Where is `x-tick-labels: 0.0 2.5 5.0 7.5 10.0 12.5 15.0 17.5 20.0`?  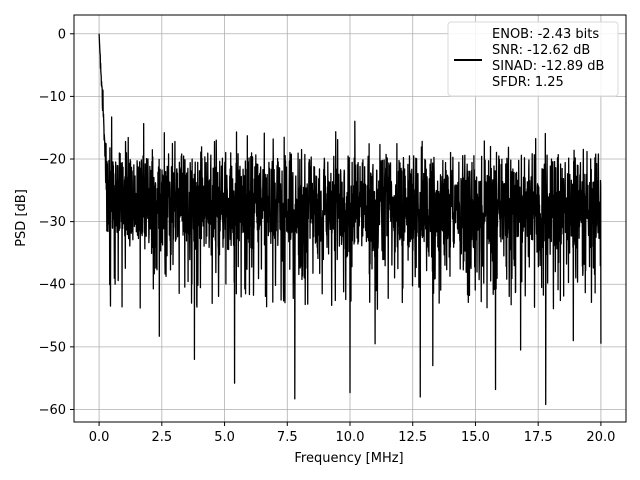
x-tick-labels: 0.0 2.5 5.0 7.5 10.0 12.5 15.0 17.5 20.0 is located at coordinates (352, 437).